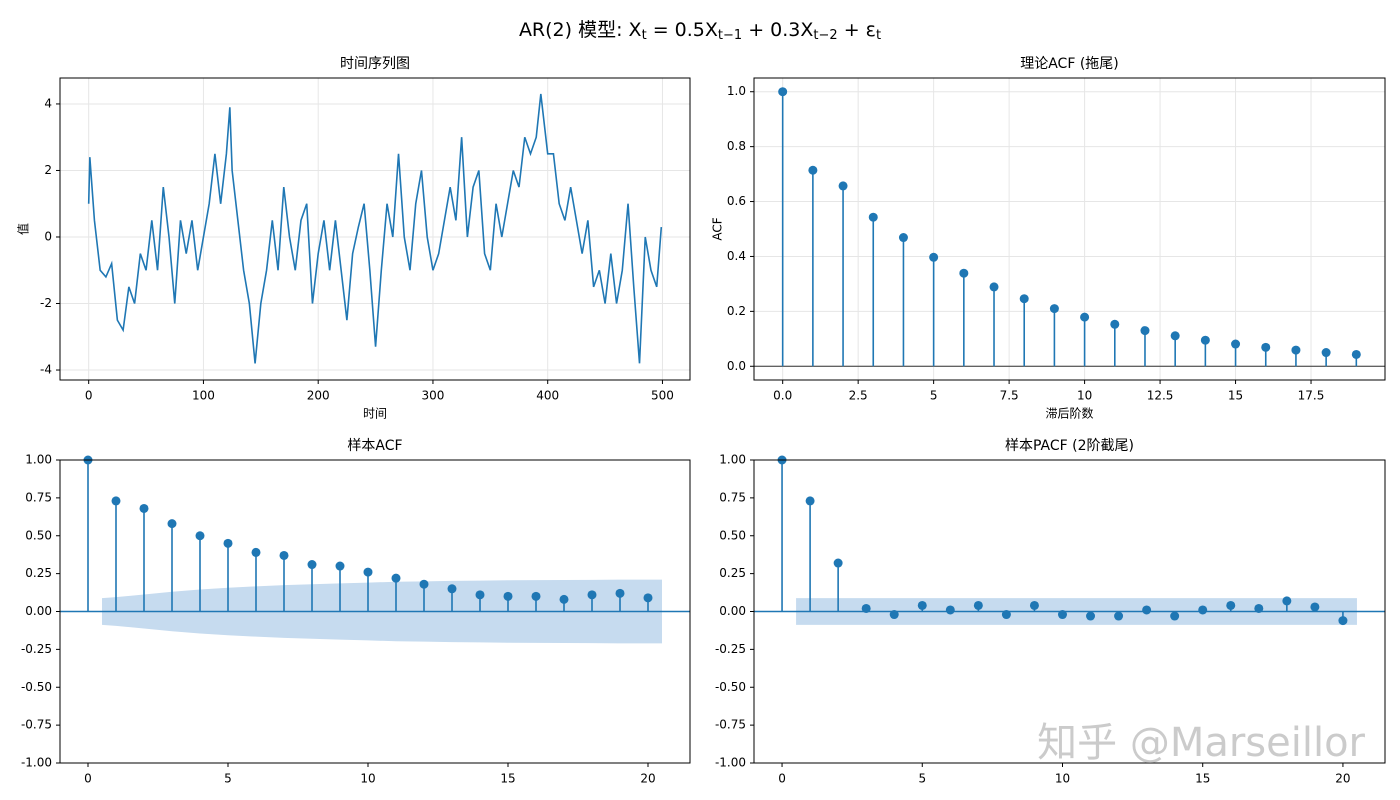 The width and height of the screenshot is (1400, 800). What do you see at coordinates (662, 396) in the screenshot?
I see `x-tick-label: 500` at bounding box center [662, 396].